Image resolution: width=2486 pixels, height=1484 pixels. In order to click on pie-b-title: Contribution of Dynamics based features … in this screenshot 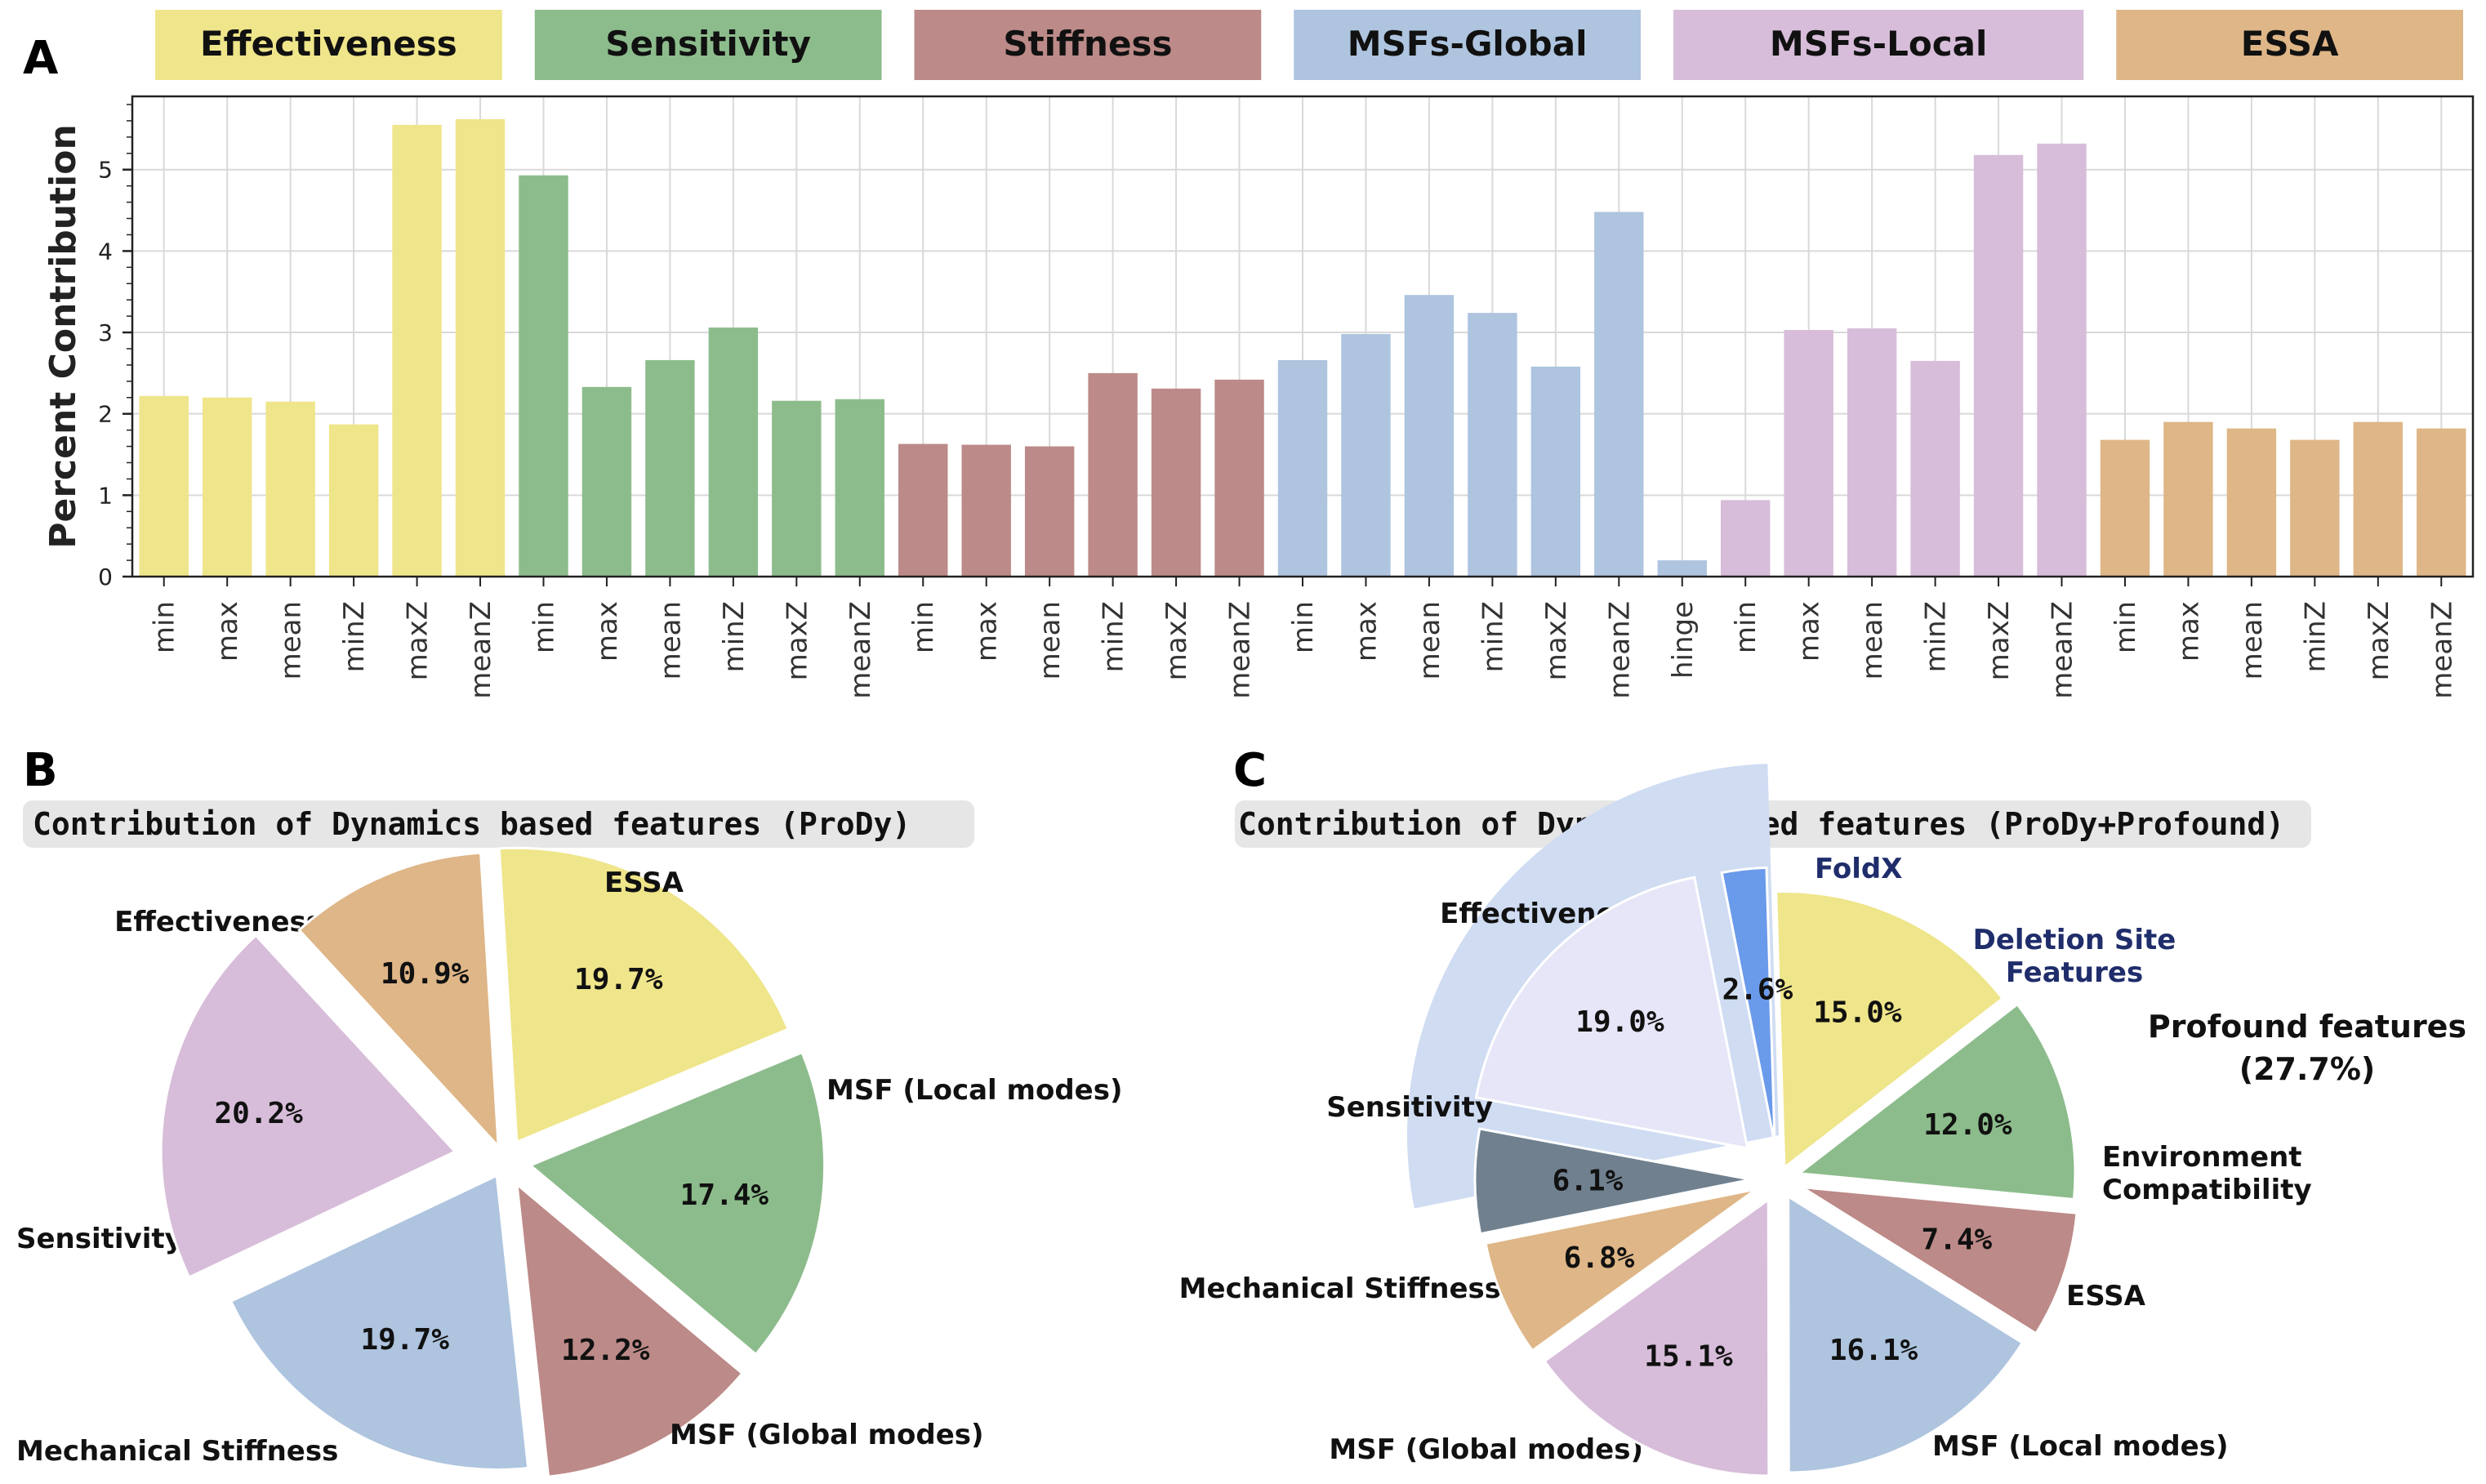, I will do `click(472, 824)`.